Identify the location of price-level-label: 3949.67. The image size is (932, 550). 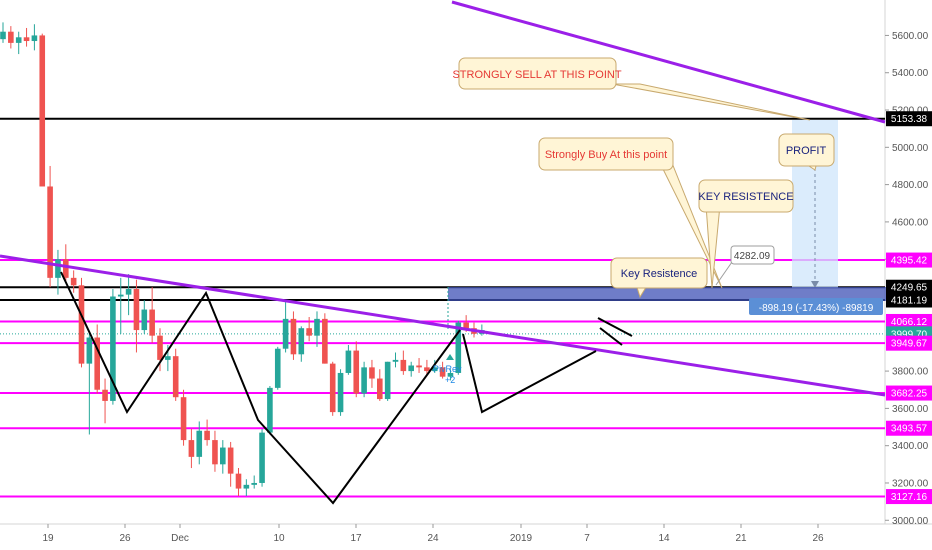
(909, 344).